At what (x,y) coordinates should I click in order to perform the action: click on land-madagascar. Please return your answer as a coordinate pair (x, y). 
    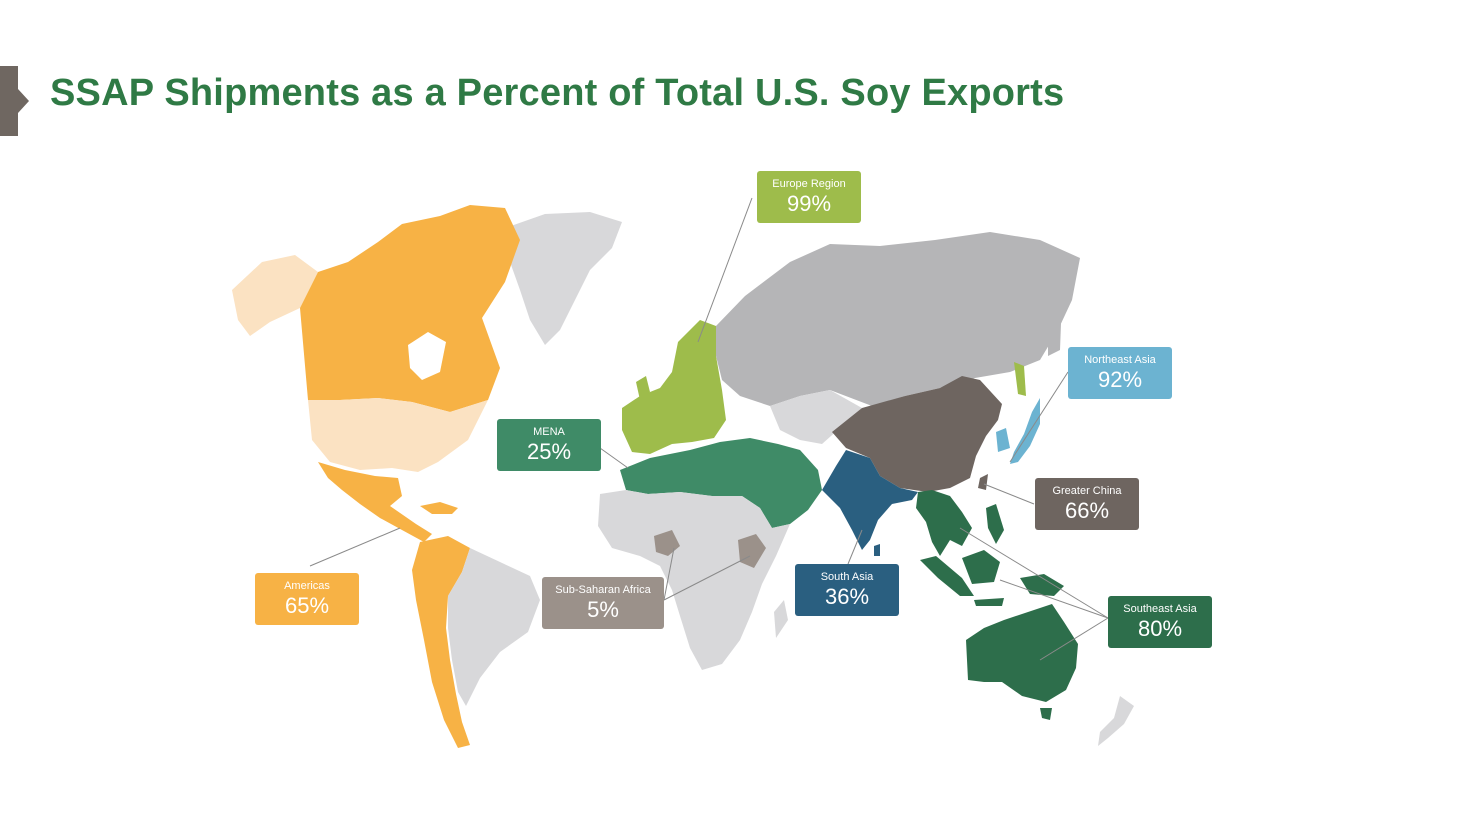
    Looking at the image, I should click on (781, 619).